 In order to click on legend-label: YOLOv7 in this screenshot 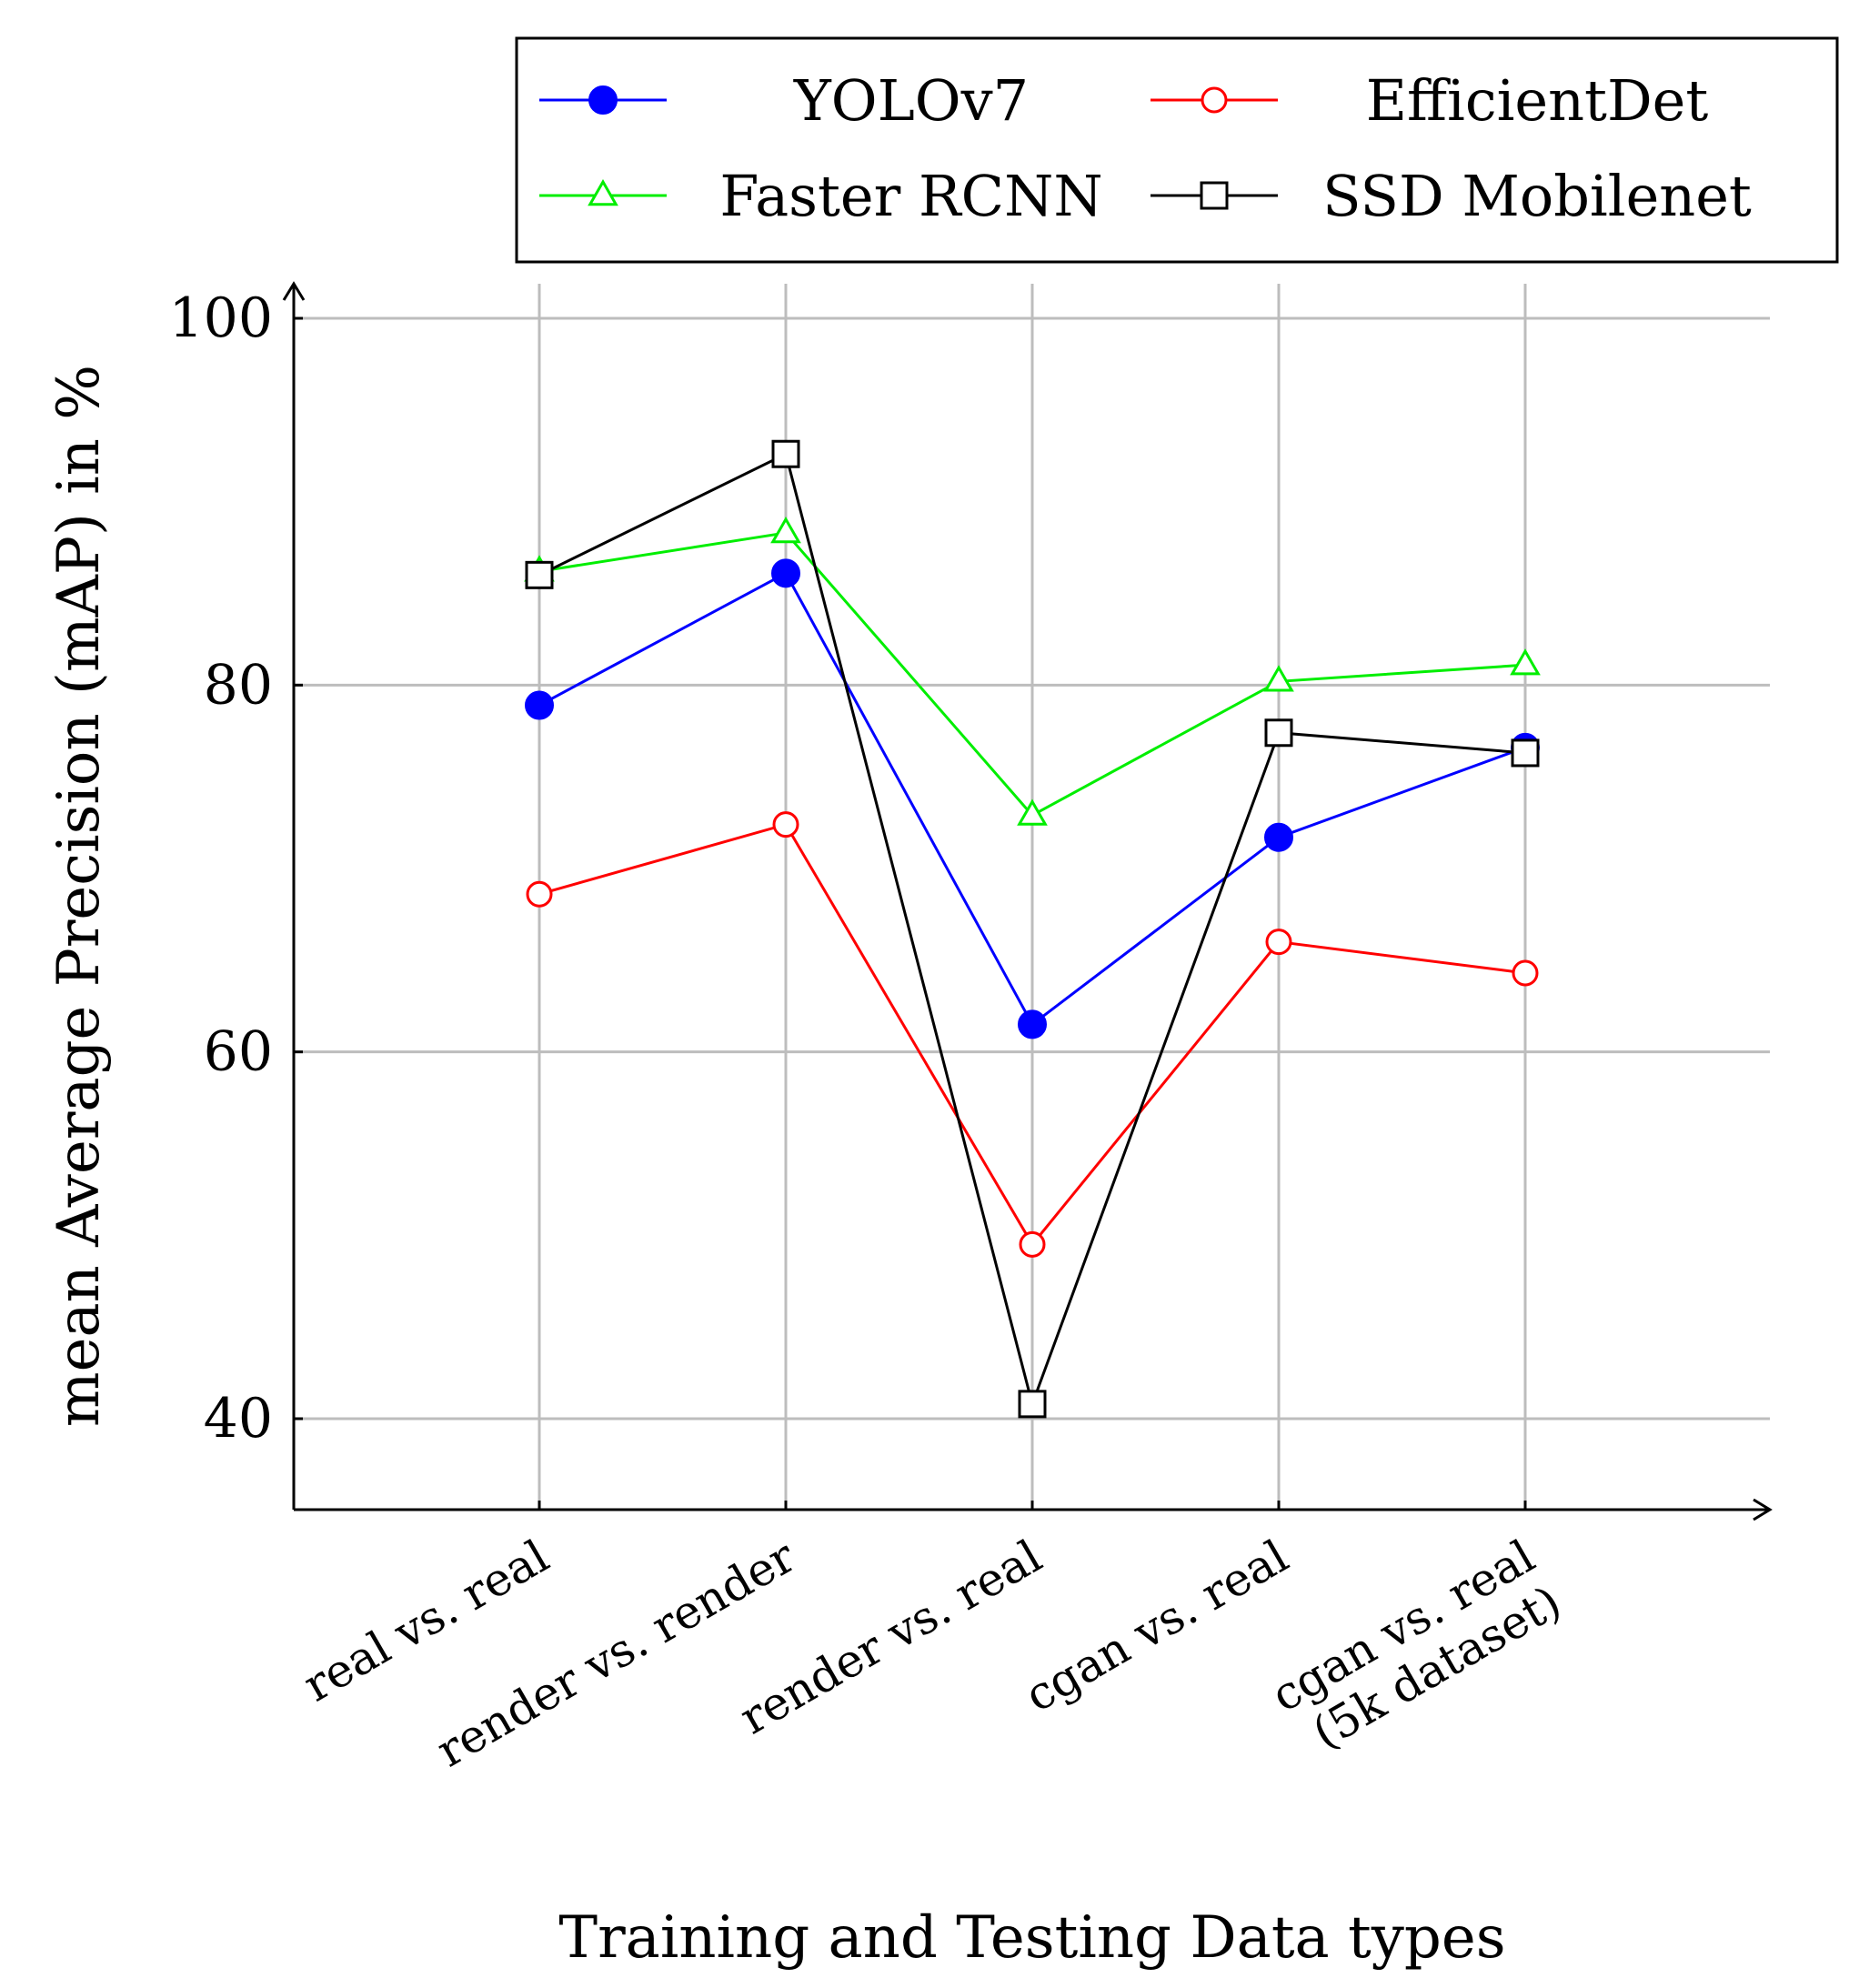, I will do `click(911, 100)`.